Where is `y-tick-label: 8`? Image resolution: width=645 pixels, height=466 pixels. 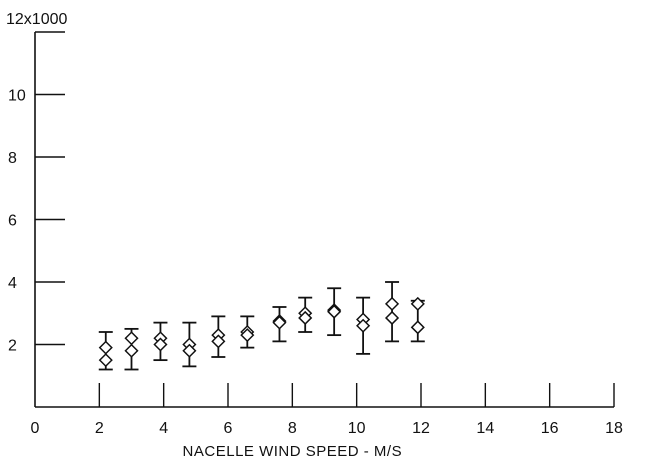
y-tick-label: 8 is located at coordinates (12, 158).